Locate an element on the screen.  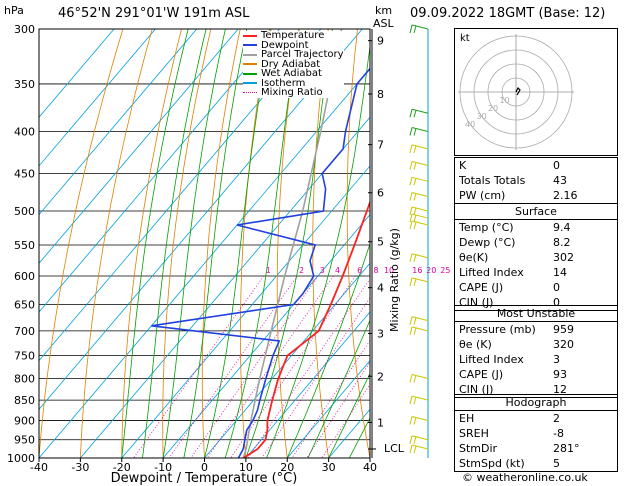
row-value: 2 is located at coordinates (556, 418).